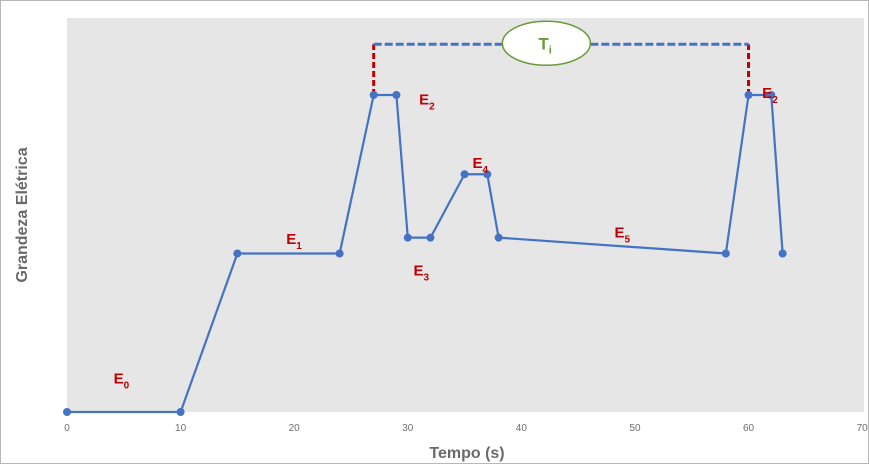 This screenshot has width=869, height=464. I want to click on x-tick-label: 20, so click(295, 428).